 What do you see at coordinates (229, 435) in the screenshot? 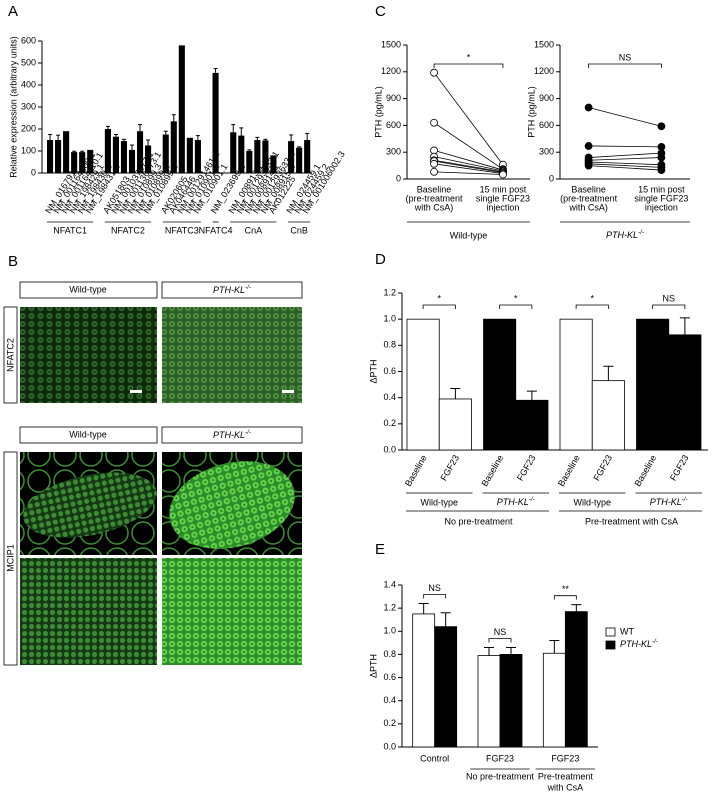
I see `text-part: PTH-KL` at bounding box center [229, 435].